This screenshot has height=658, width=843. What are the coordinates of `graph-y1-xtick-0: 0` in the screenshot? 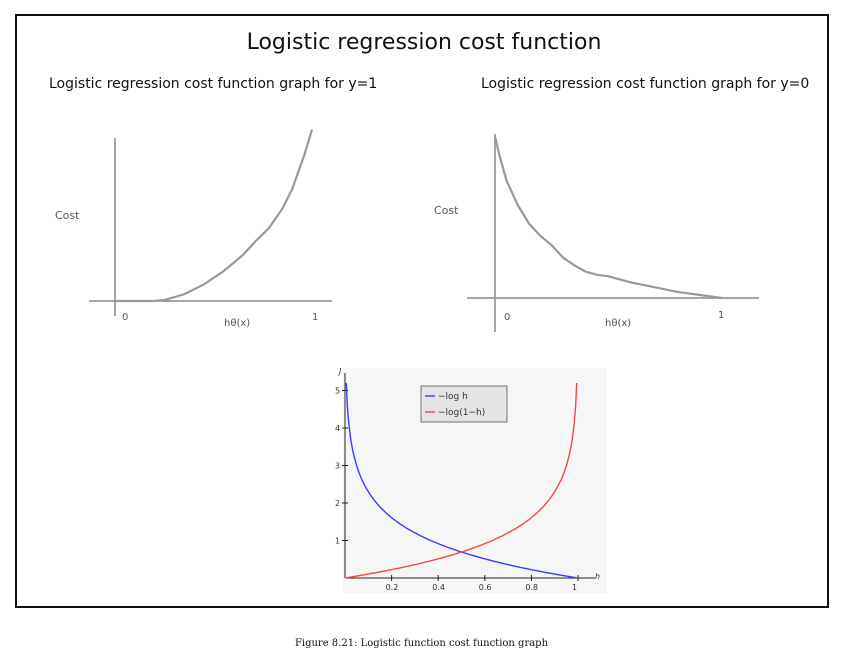 It's located at (125, 317).